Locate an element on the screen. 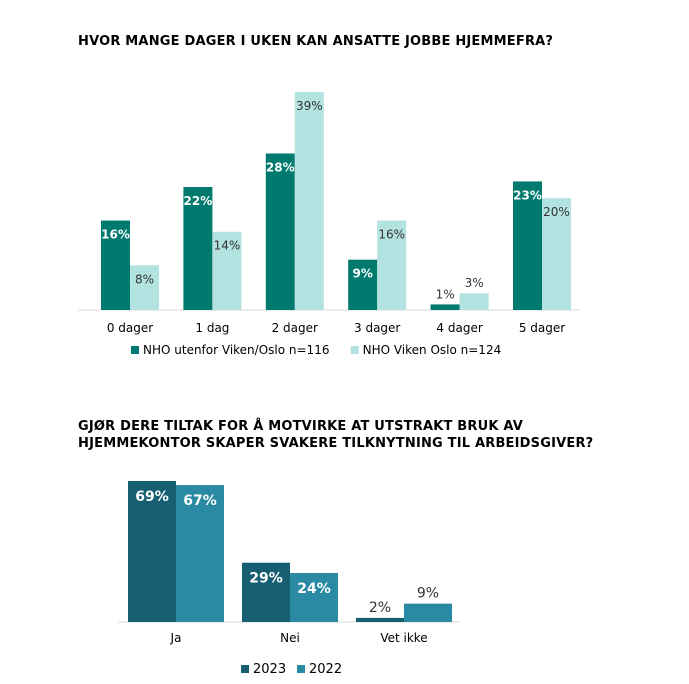 The image size is (689, 684). chart1-data-label-s0-4: 1% is located at coordinates (445, 294).